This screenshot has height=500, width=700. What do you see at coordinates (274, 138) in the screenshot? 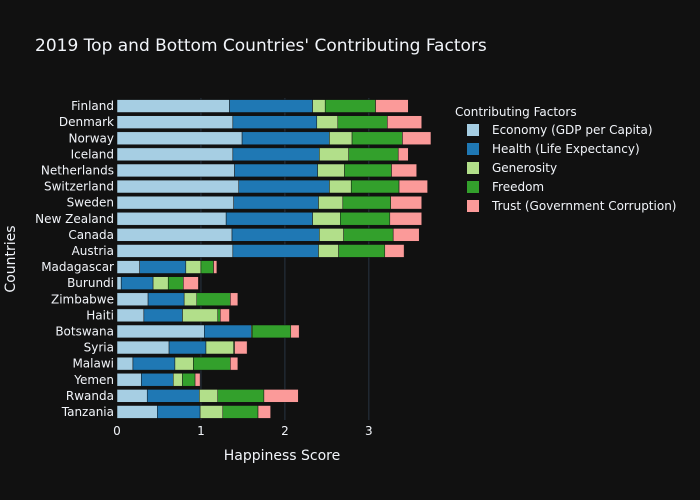
I see `bar-stack-norway` at bounding box center [274, 138].